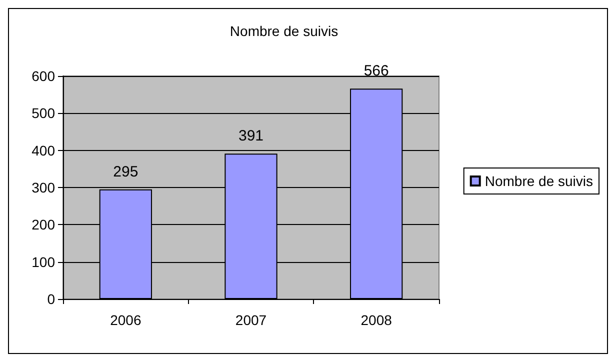 The height and width of the screenshot is (362, 616). I want to click on y-tick-label: 400, so click(44, 150).